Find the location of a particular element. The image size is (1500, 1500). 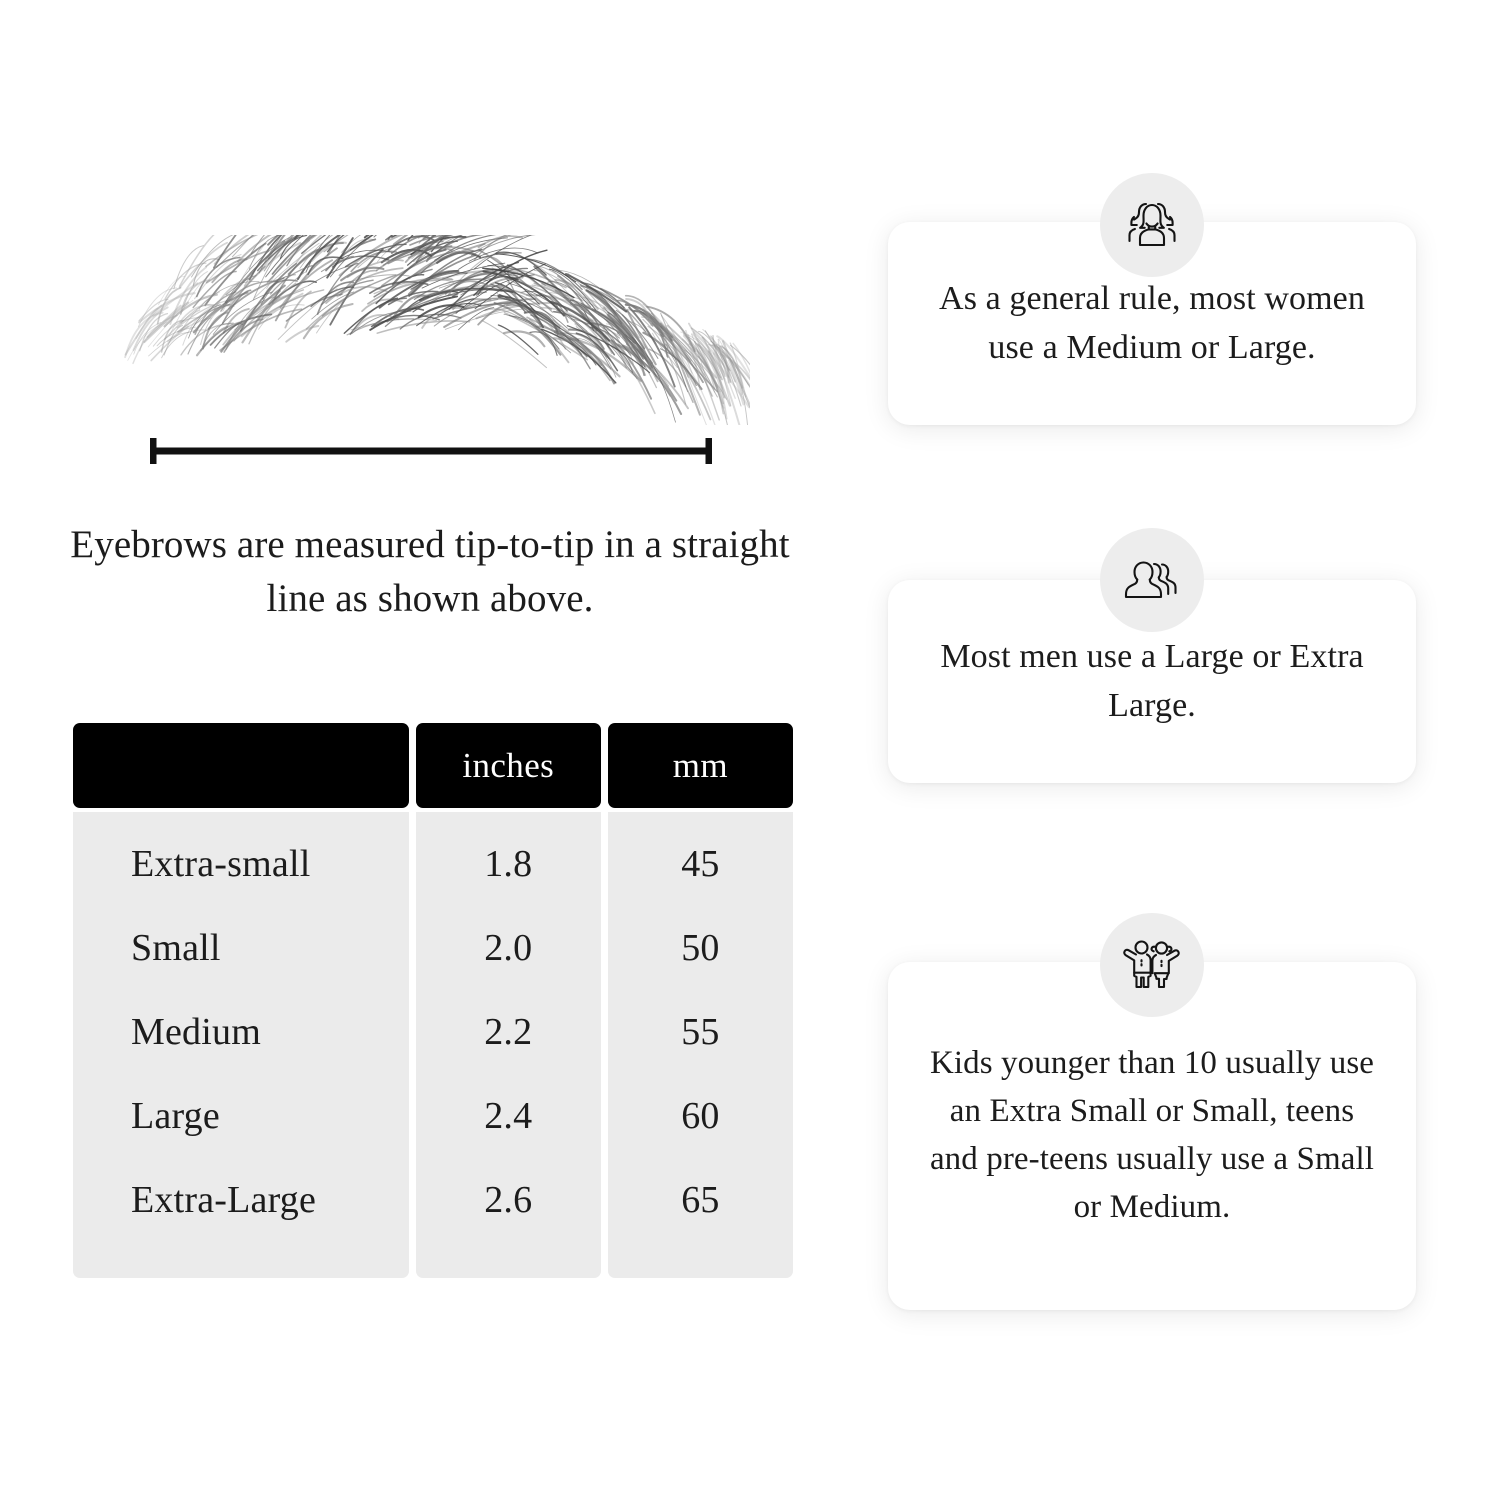

table-column-inches: 1.8 2.0 2.2 2.4 2.6 is located at coordinates (508, 1045).